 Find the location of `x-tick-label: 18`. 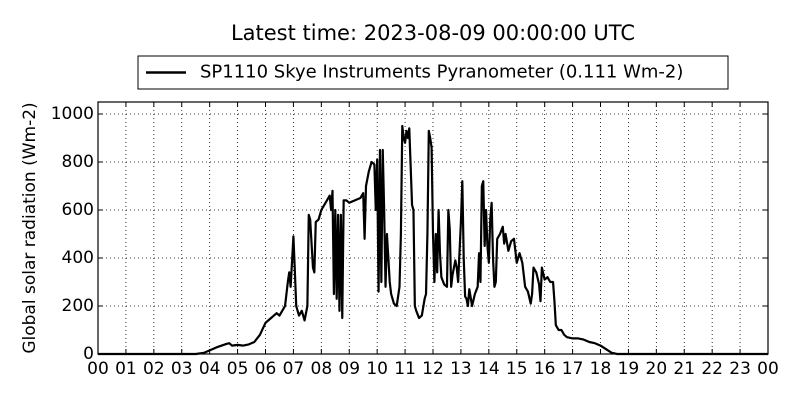

x-tick-label: 18 is located at coordinates (601, 369).